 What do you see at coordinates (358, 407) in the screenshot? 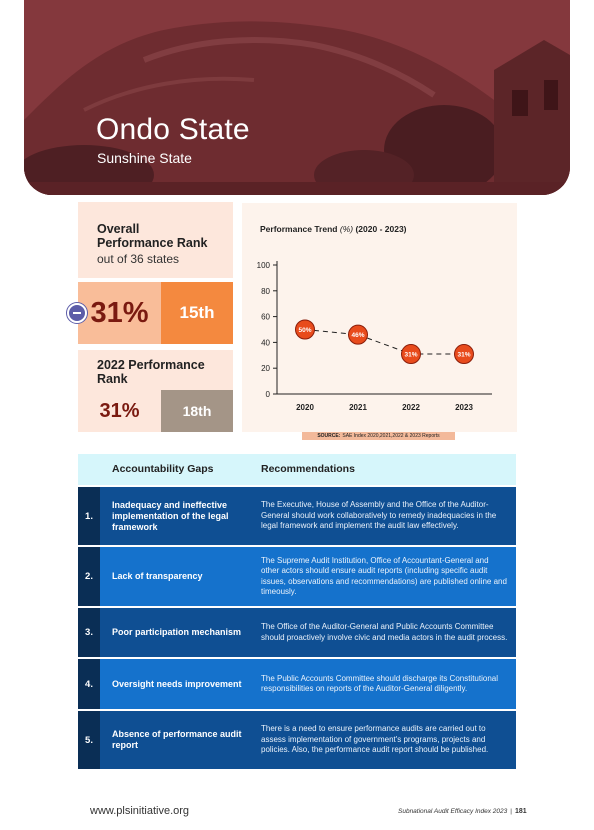
I see `x-tick-label: 2021` at bounding box center [358, 407].